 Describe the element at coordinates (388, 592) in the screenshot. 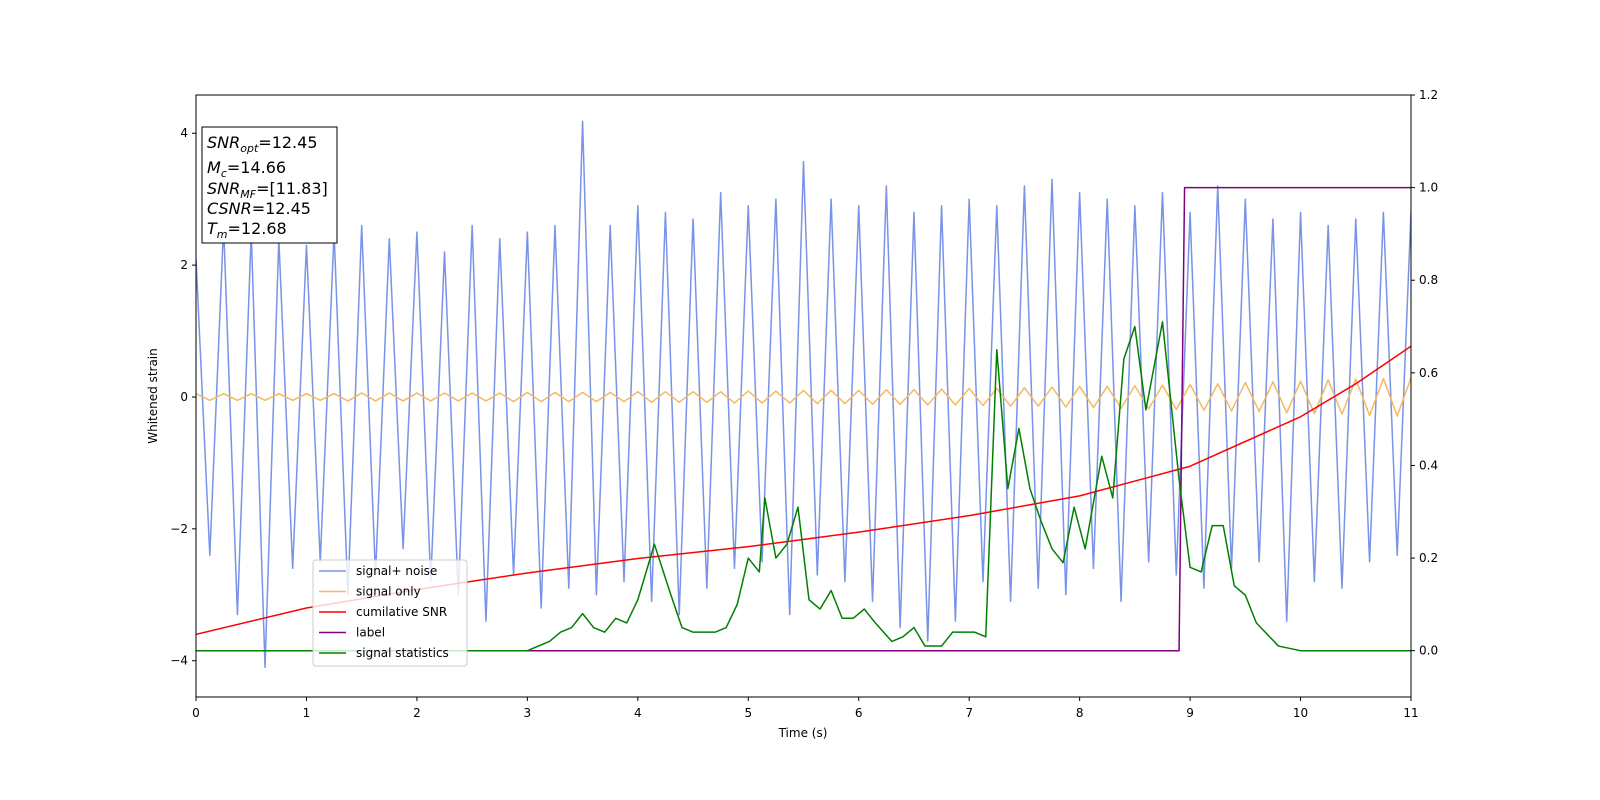

I see `legend-label: signal only` at that location.